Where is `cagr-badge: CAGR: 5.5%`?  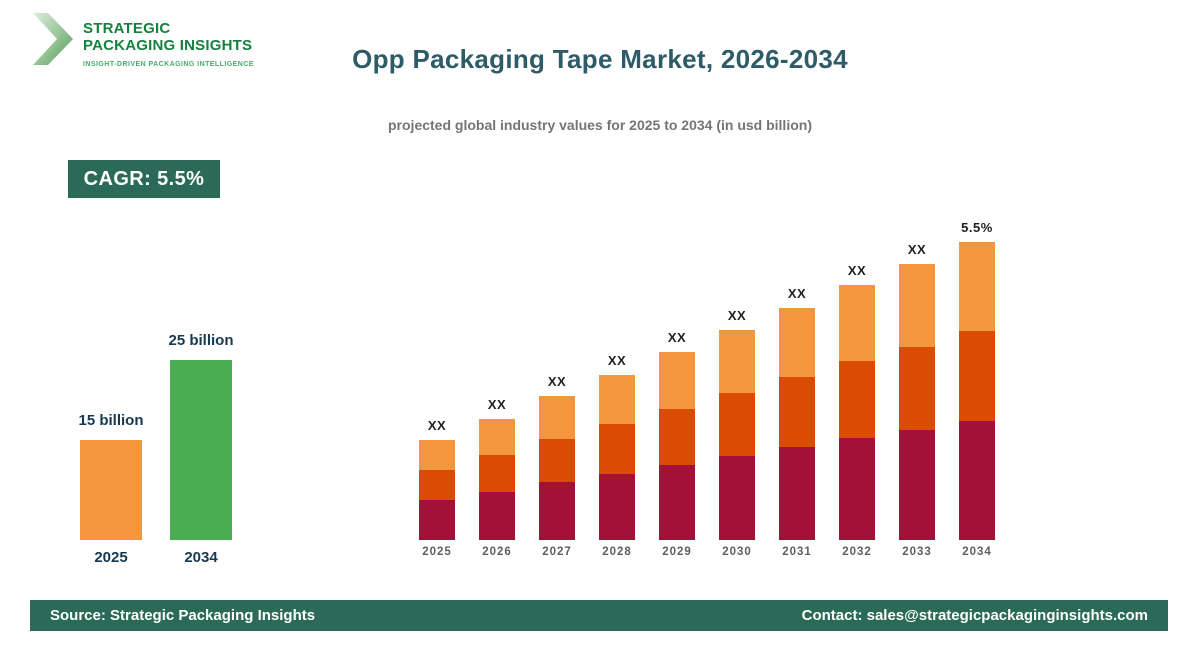 cagr-badge: CAGR: 5.5% is located at coordinates (144, 179).